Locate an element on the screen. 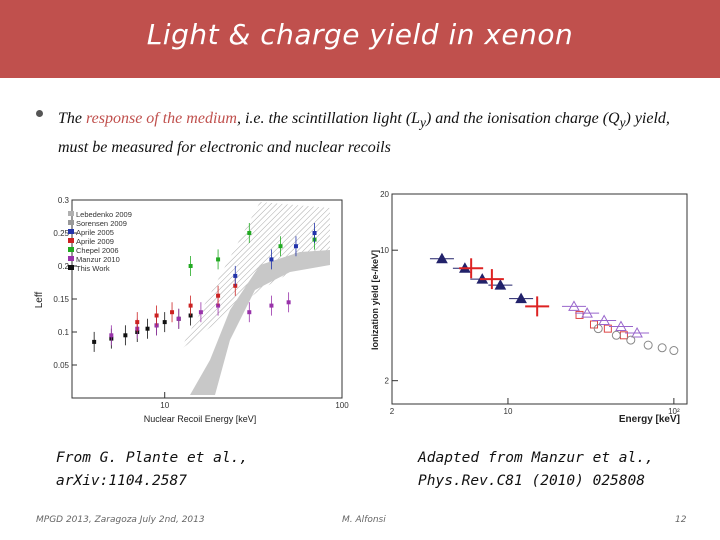 This screenshot has width=720, height=540. legend-entry-2: Aprile 2005 is located at coordinates (95, 232).